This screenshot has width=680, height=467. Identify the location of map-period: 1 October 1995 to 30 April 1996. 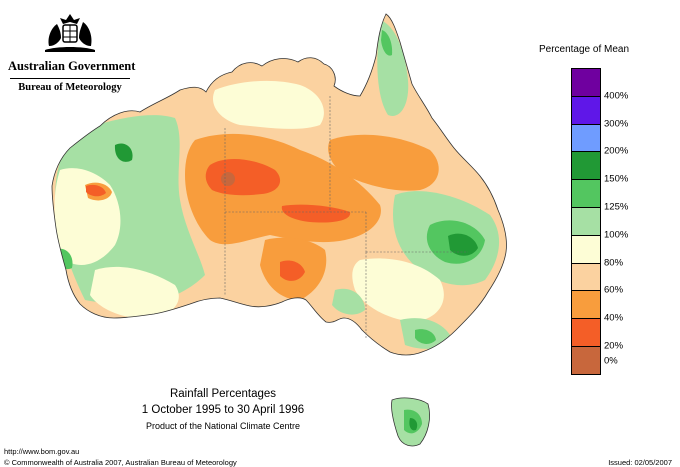
(223, 410).